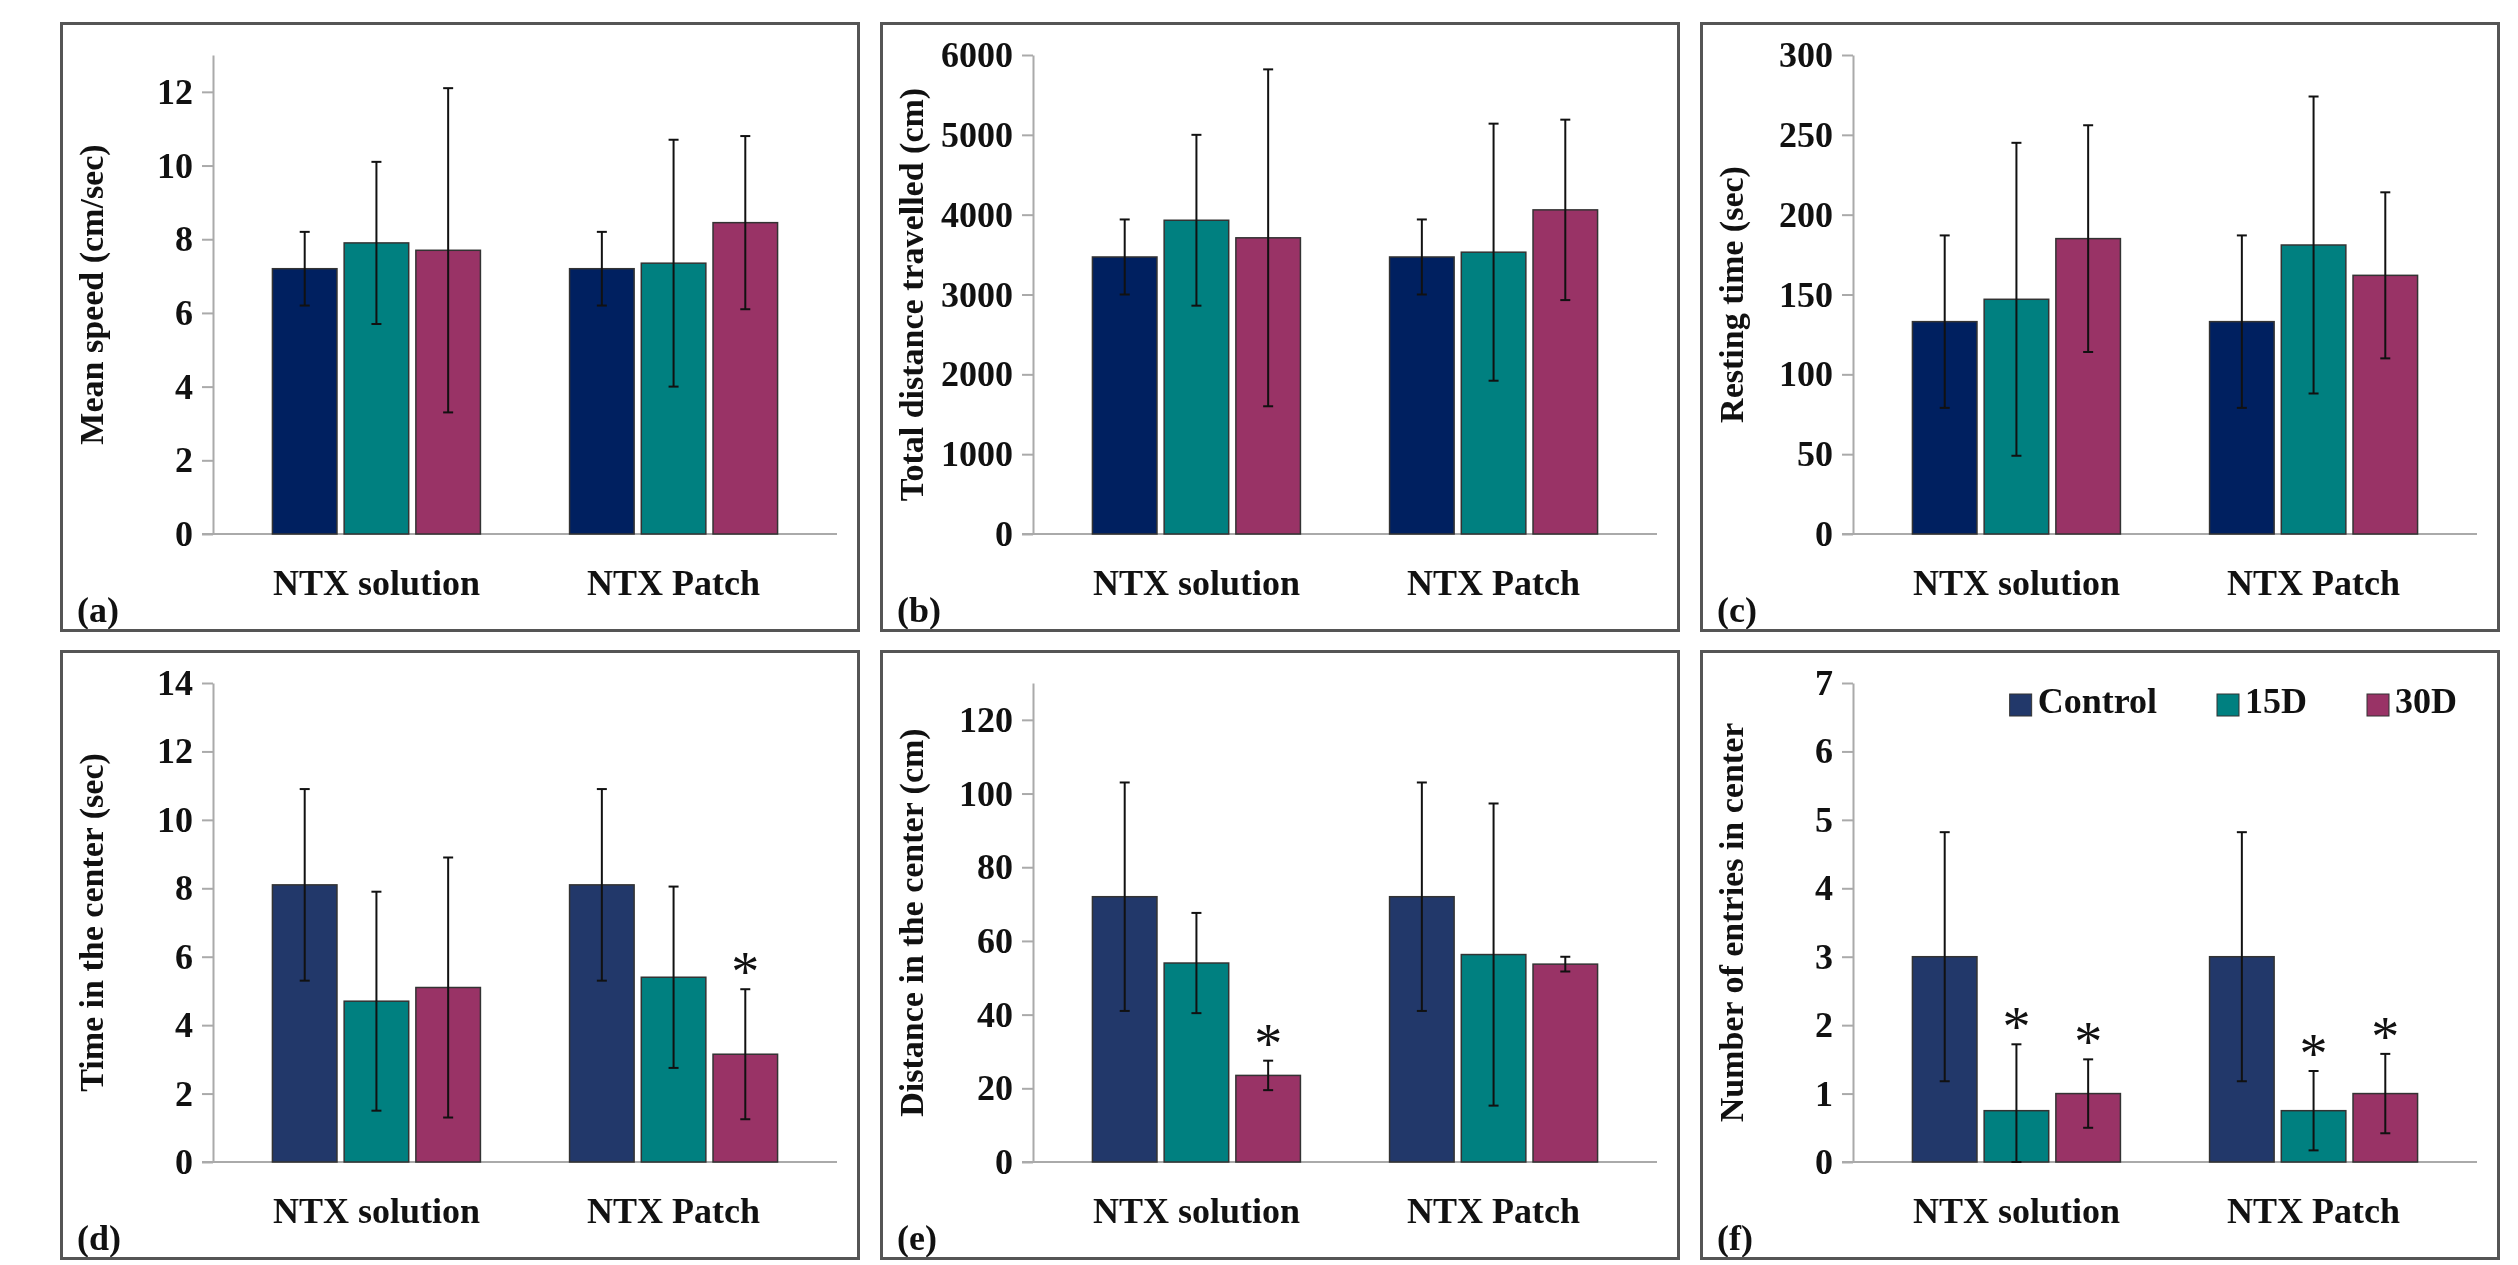 Image resolution: width=2518 pixels, height=1265 pixels. Describe the element at coordinates (1731, 922) in the screenshot. I see `y-axis-title: Number of entries in center` at that location.